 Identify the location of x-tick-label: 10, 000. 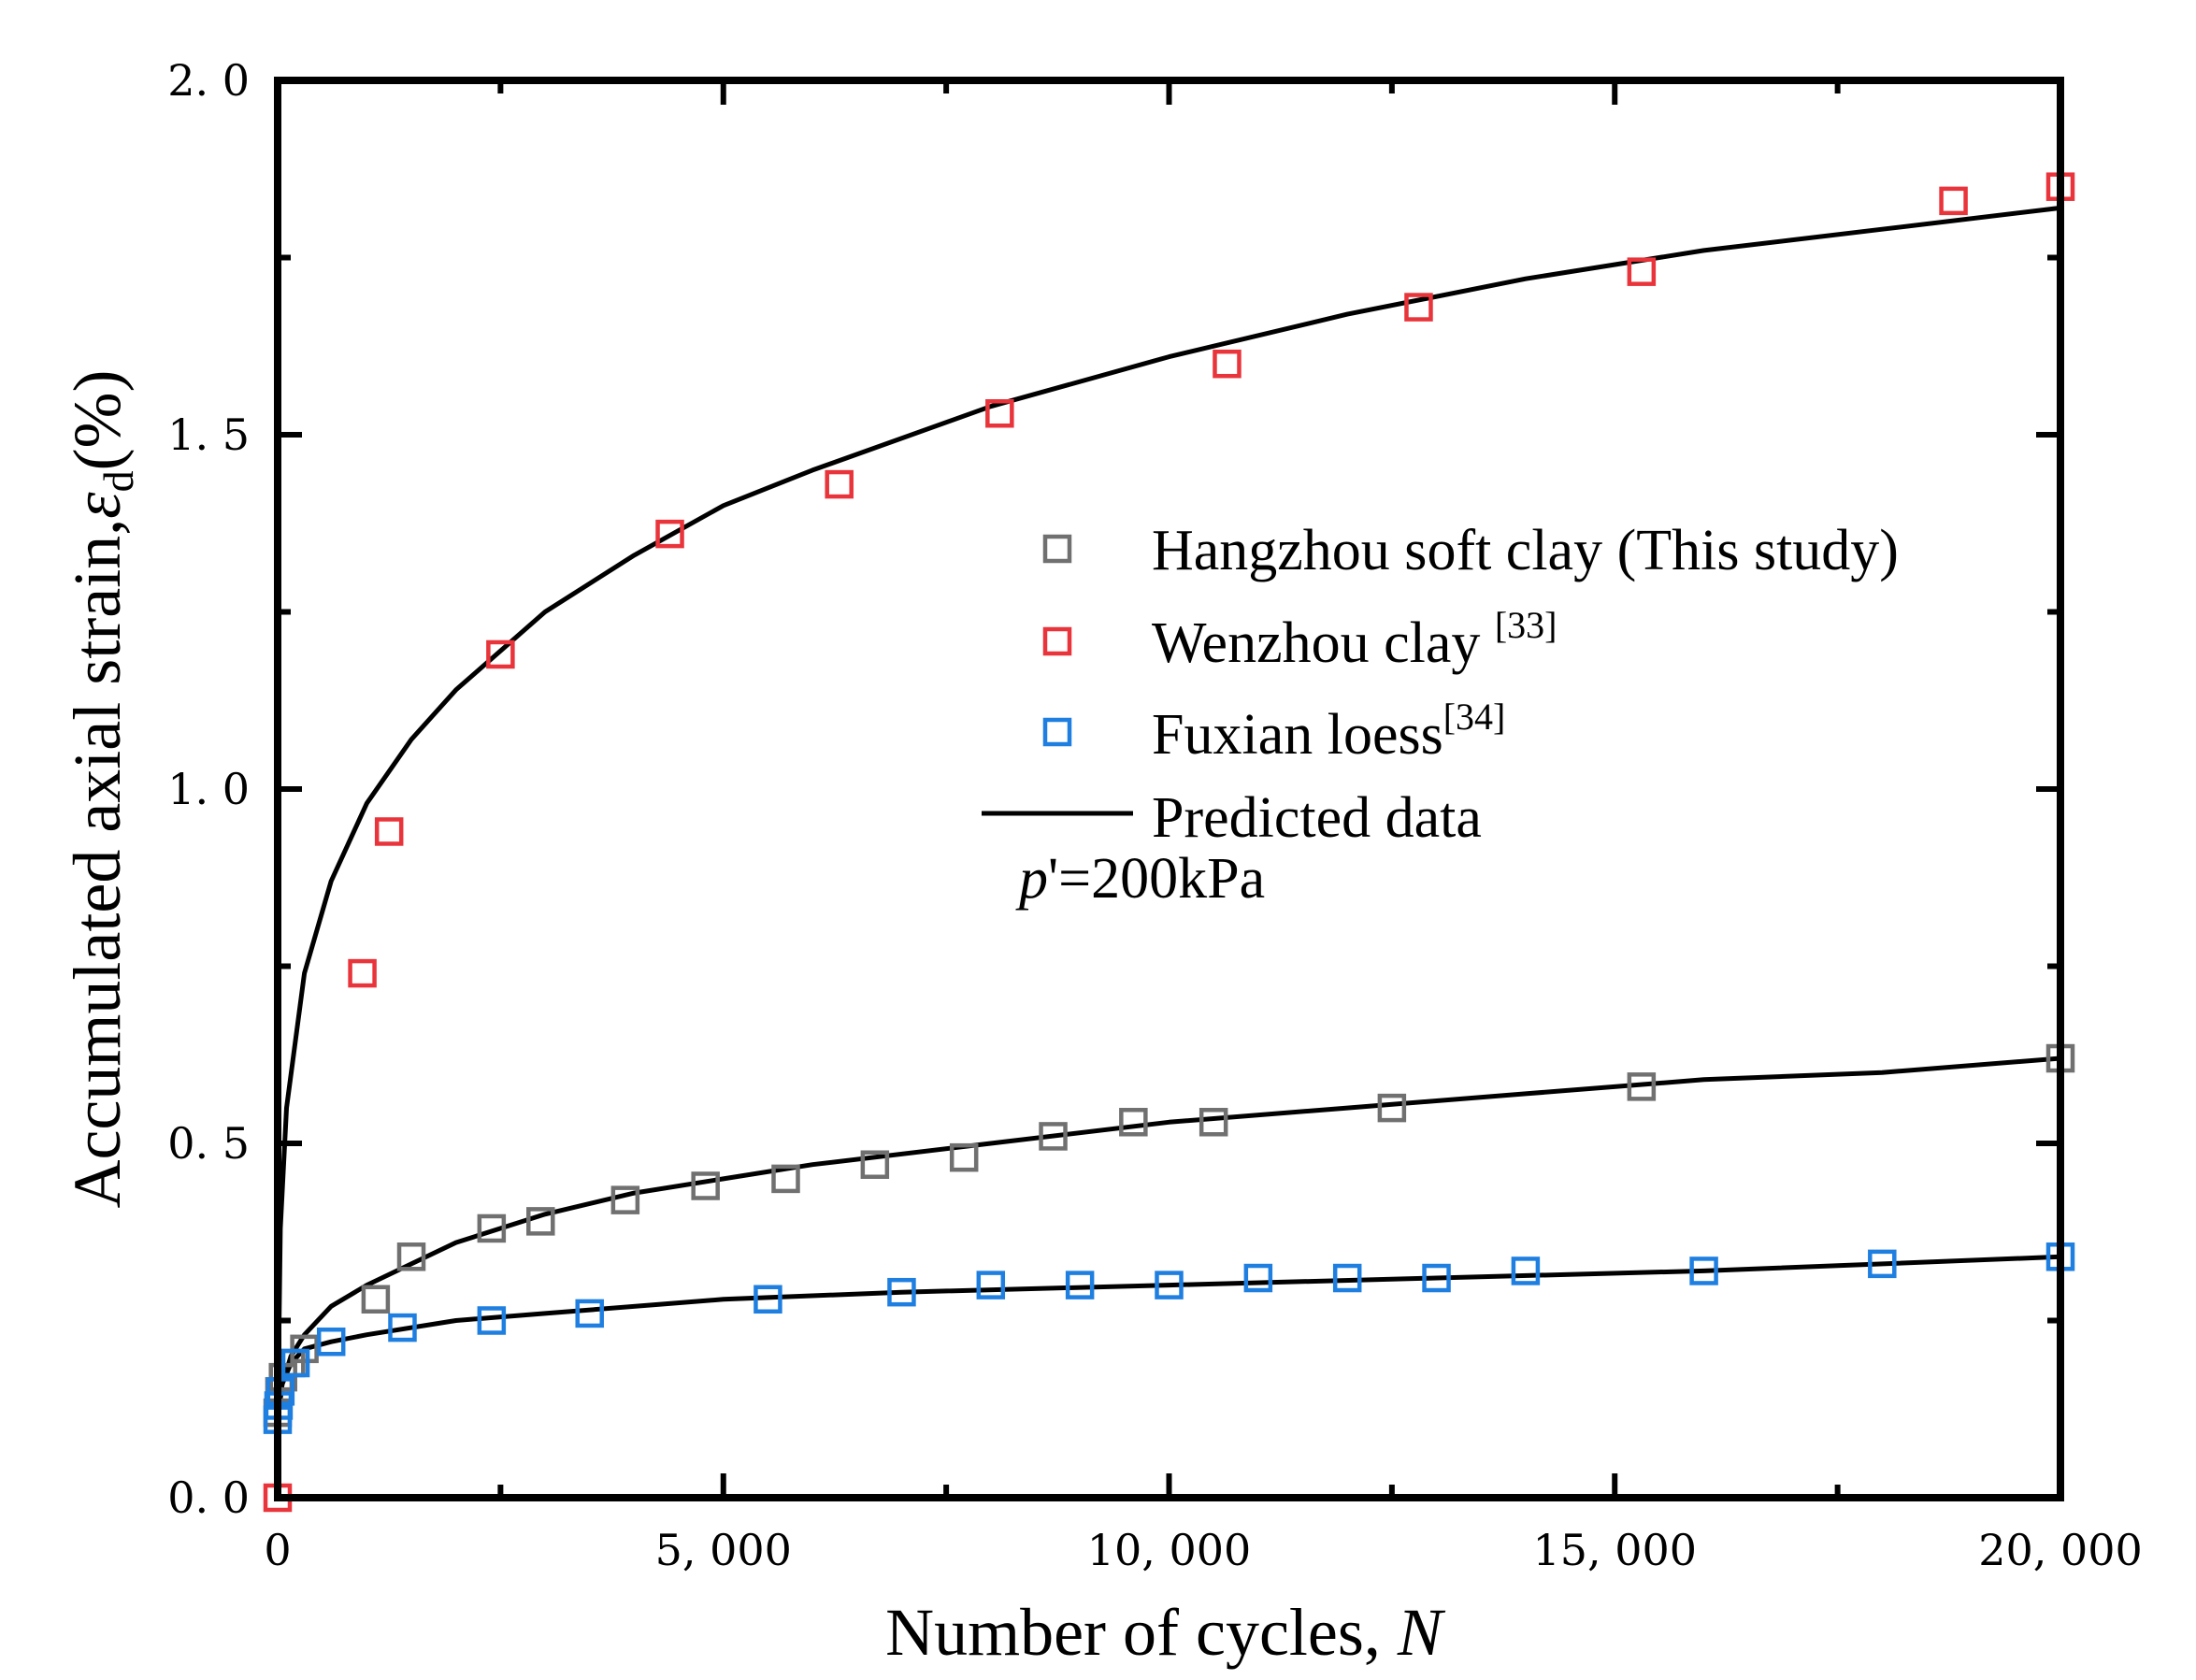
(1169, 1550).